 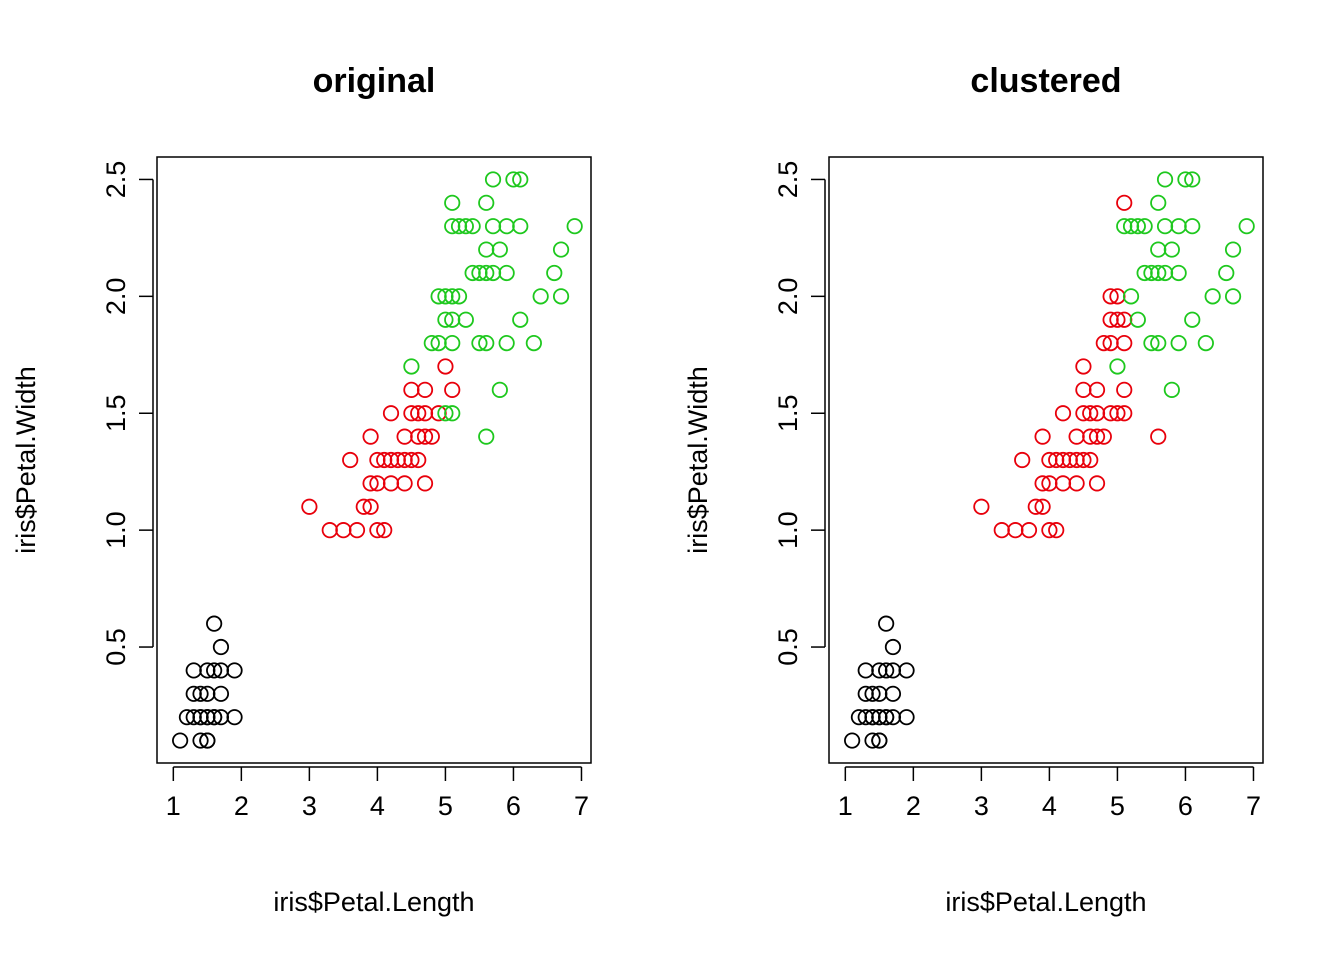 What do you see at coordinates (1045, 902) in the screenshot?
I see `x-axis-label: iris$Petal.Length` at bounding box center [1045, 902].